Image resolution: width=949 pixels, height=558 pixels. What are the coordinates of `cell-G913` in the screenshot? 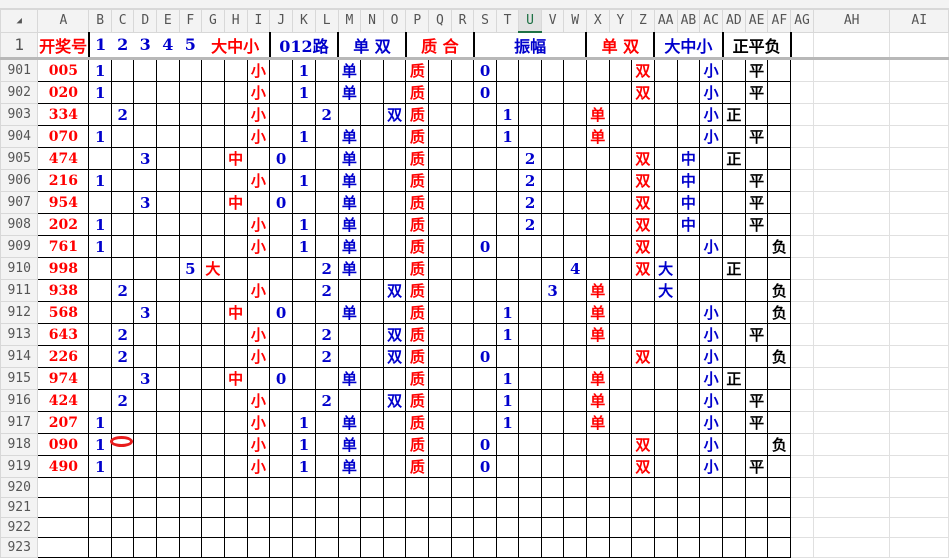 It's located at (213, 334).